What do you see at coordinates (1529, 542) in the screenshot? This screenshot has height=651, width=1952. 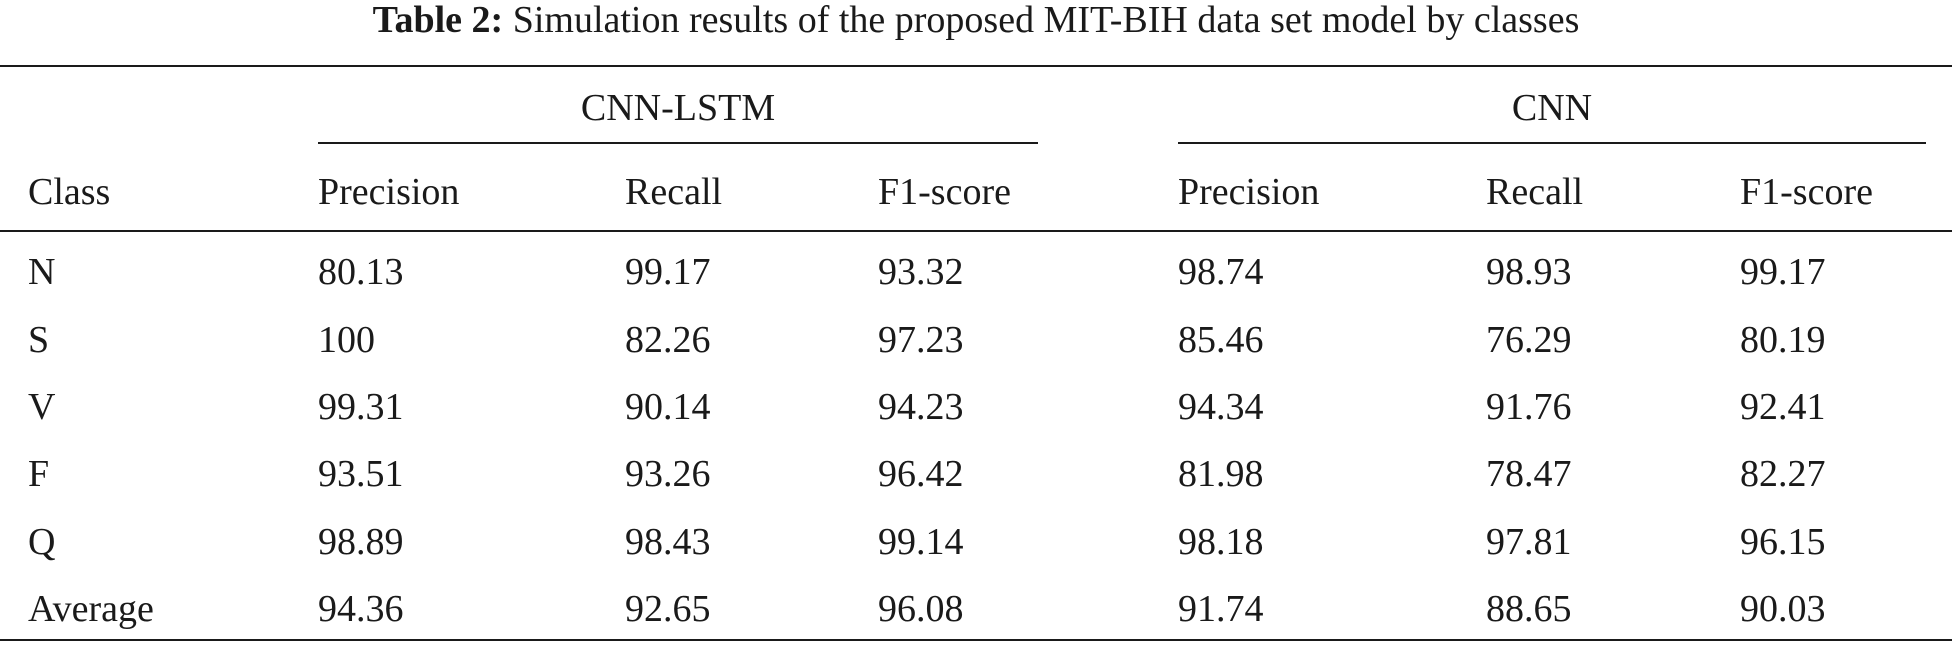 I see `table-cell: 97.81` at bounding box center [1529, 542].